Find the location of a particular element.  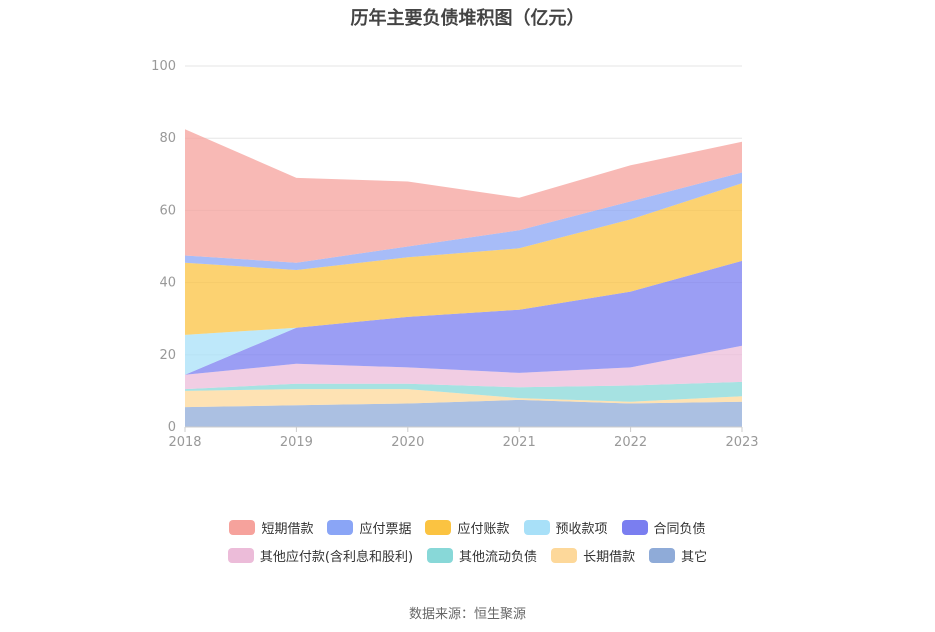

x-tick-label: 2022 is located at coordinates (630, 442).